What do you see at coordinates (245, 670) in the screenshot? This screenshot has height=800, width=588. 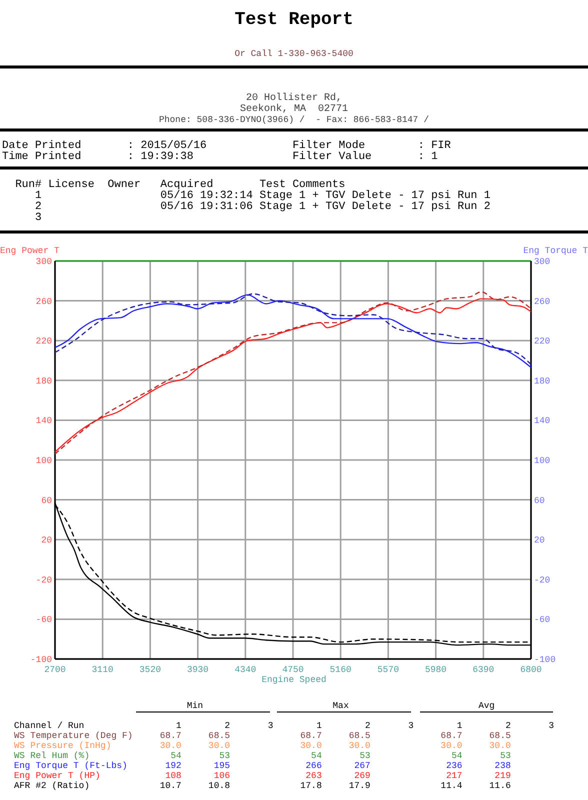 I see `x-tick-label: 4340` at bounding box center [245, 670].